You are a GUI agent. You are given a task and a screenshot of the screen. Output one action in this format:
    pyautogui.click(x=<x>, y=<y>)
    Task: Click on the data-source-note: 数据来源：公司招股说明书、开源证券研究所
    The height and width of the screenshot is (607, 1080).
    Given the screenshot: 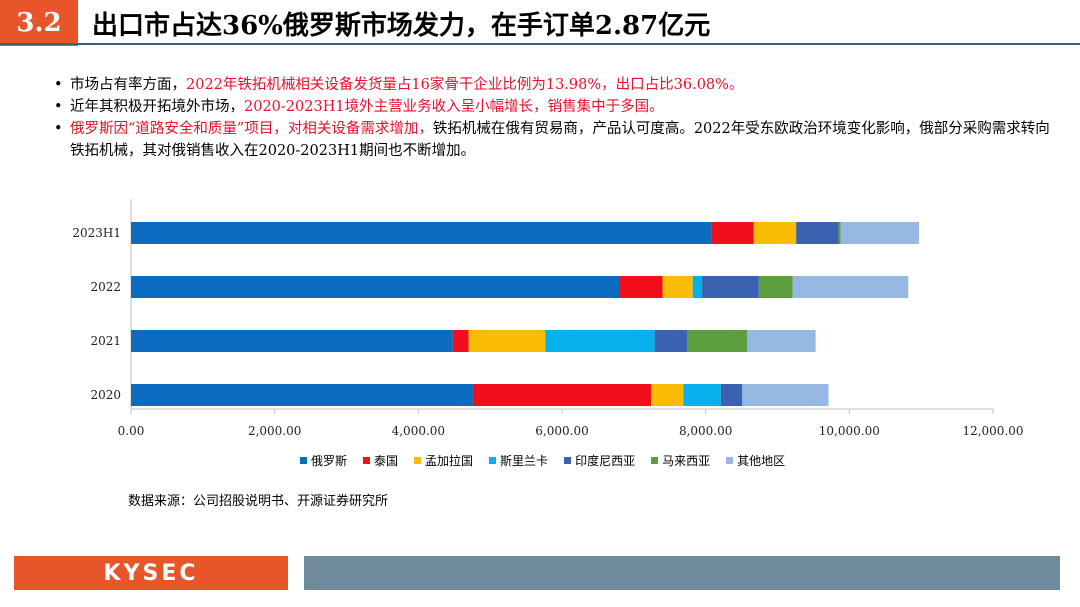 What is the action you would take?
    pyautogui.click(x=258, y=501)
    